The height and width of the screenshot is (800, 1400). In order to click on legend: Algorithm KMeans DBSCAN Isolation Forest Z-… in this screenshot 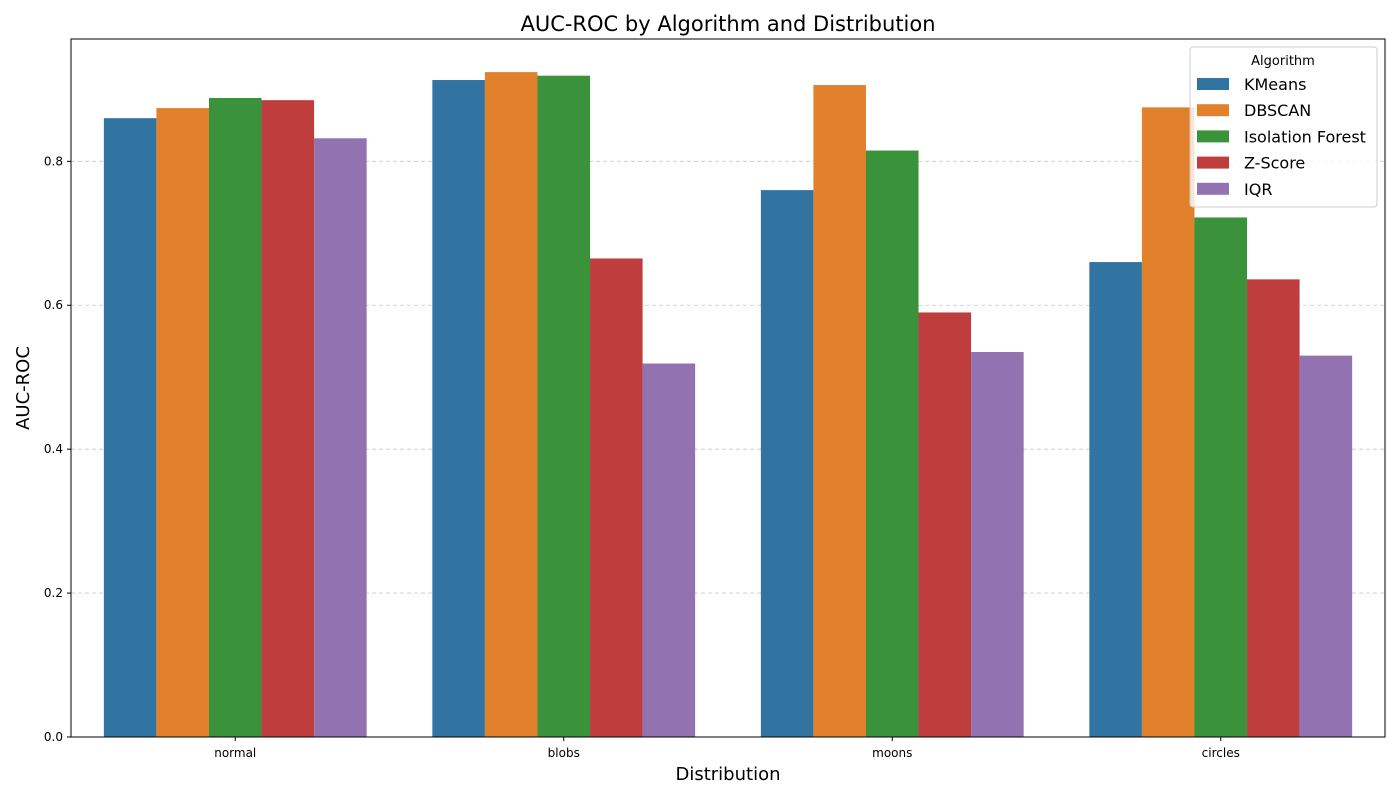, I will do `click(1283, 127)`.